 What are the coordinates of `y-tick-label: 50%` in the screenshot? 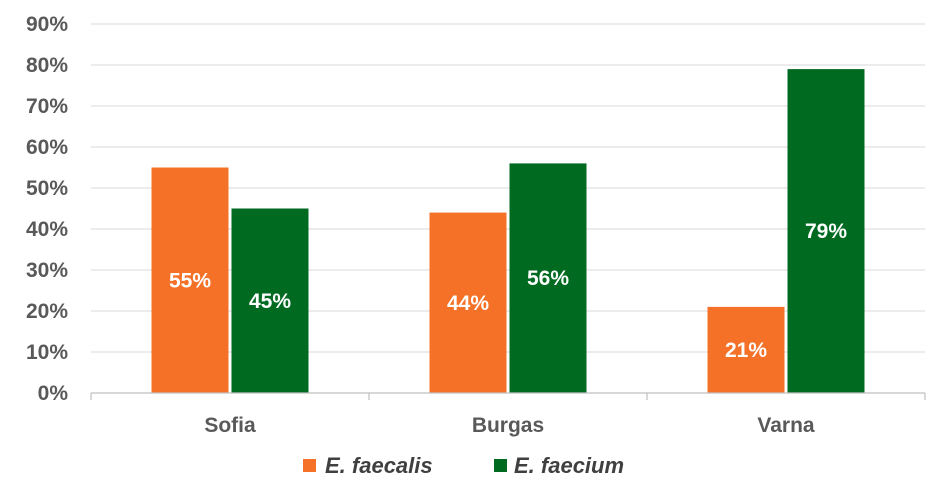 It's located at (47, 188).